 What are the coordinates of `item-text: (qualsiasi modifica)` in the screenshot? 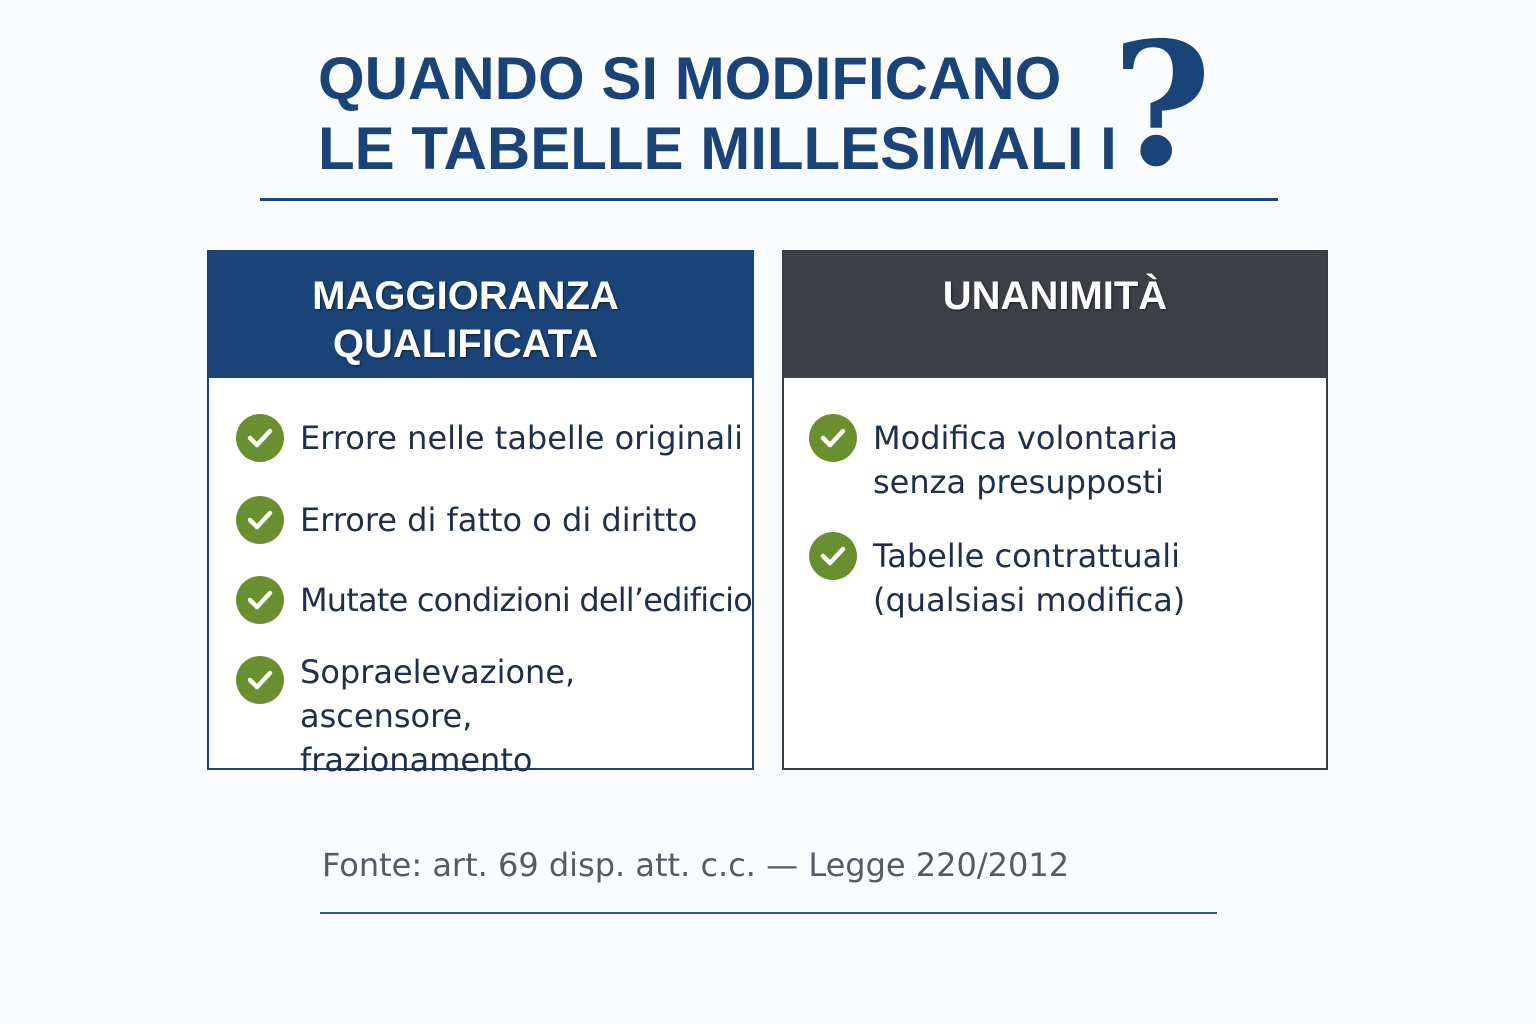 It's located at (1029, 600).